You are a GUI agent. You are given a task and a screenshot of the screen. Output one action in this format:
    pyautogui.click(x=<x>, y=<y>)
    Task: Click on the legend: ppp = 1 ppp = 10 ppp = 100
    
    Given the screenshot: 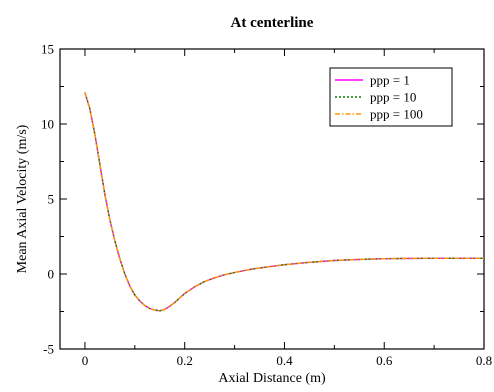 What is the action you would take?
    pyautogui.click(x=391, y=97)
    